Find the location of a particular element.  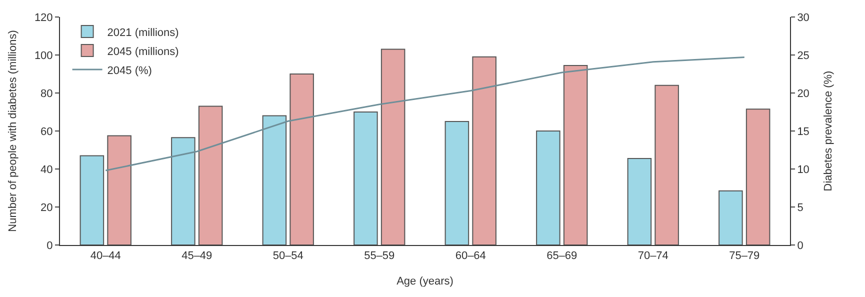

legend-label: 2021 (millions) is located at coordinates (143, 32).